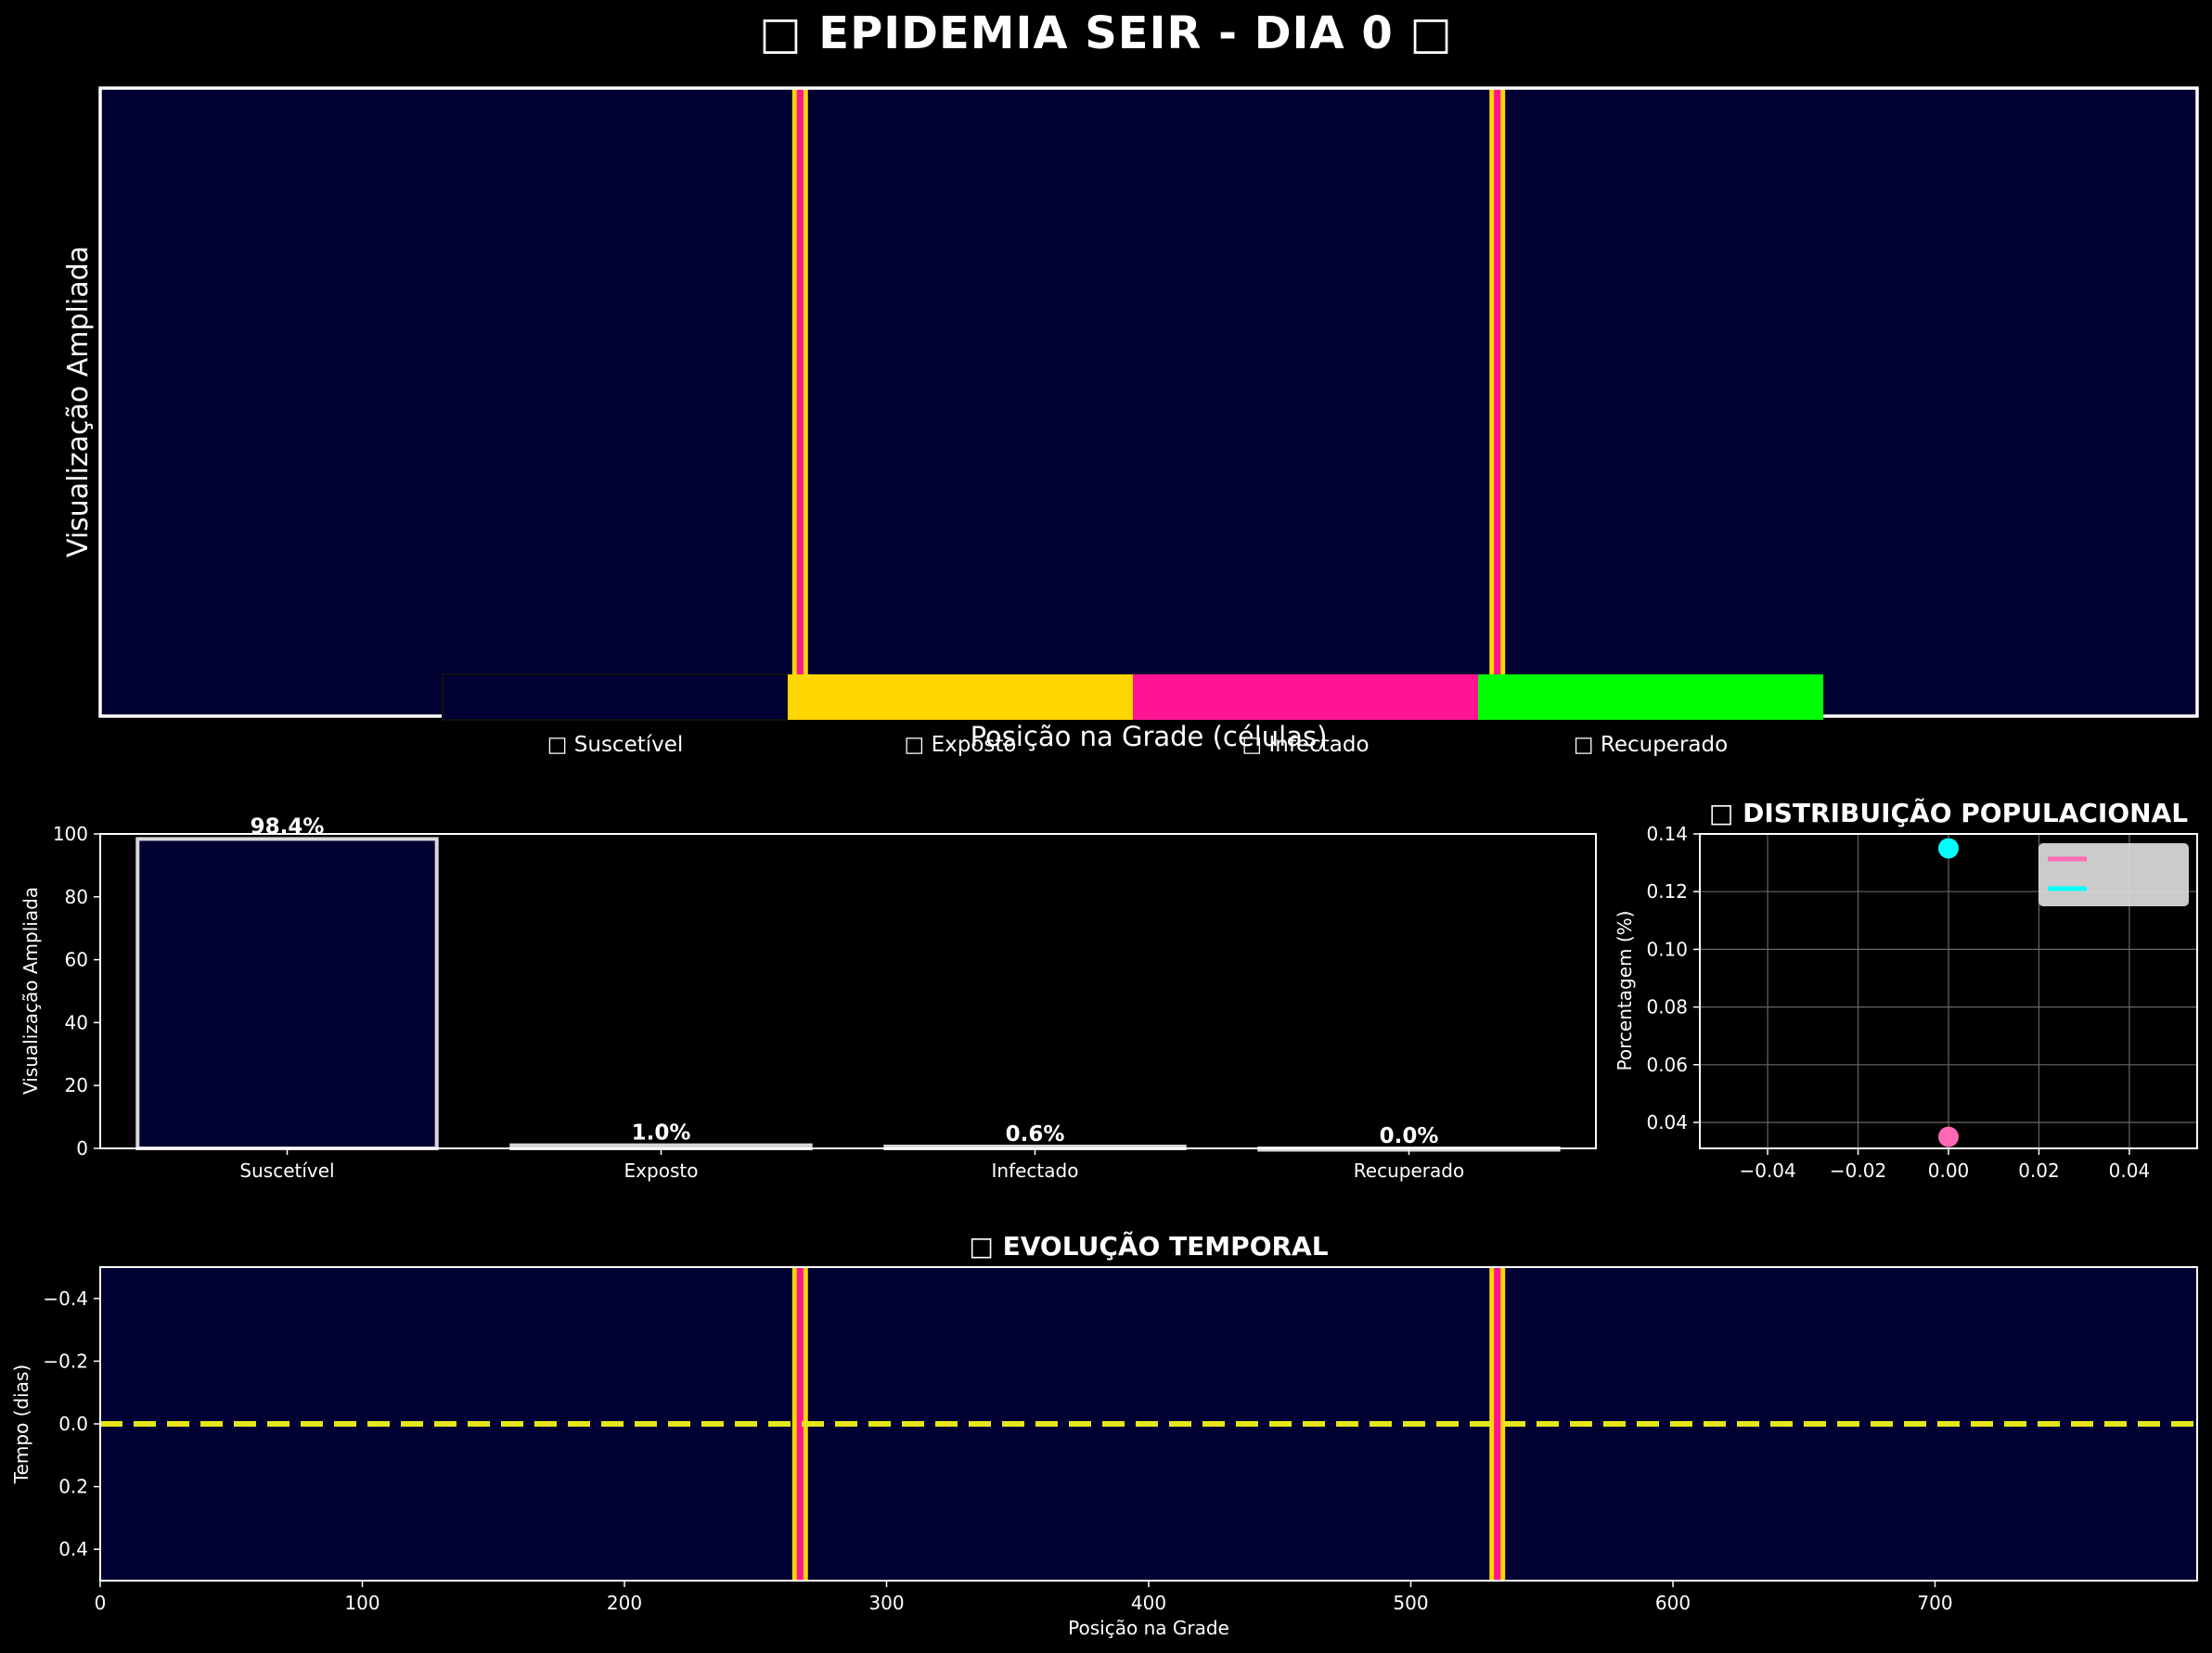 This screenshot has width=2212, height=1653. Describe the element at coordinates (1651, 745) in the screenshot. I see `legend-label-recuperado: □ Recuperado` at that location.